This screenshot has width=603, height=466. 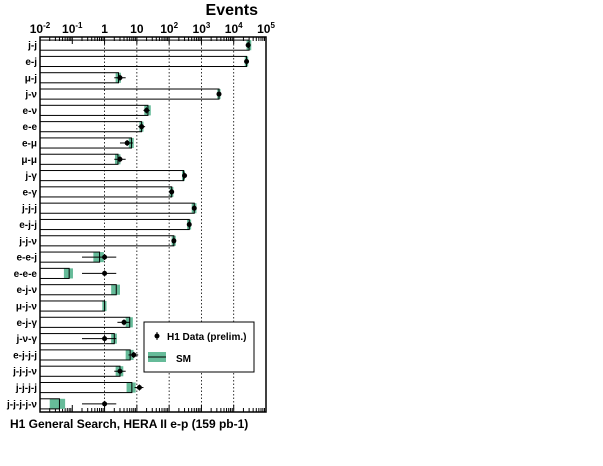 I want to click on legend: H1 Data (prelim.) SM, so click(x=199, y=347).